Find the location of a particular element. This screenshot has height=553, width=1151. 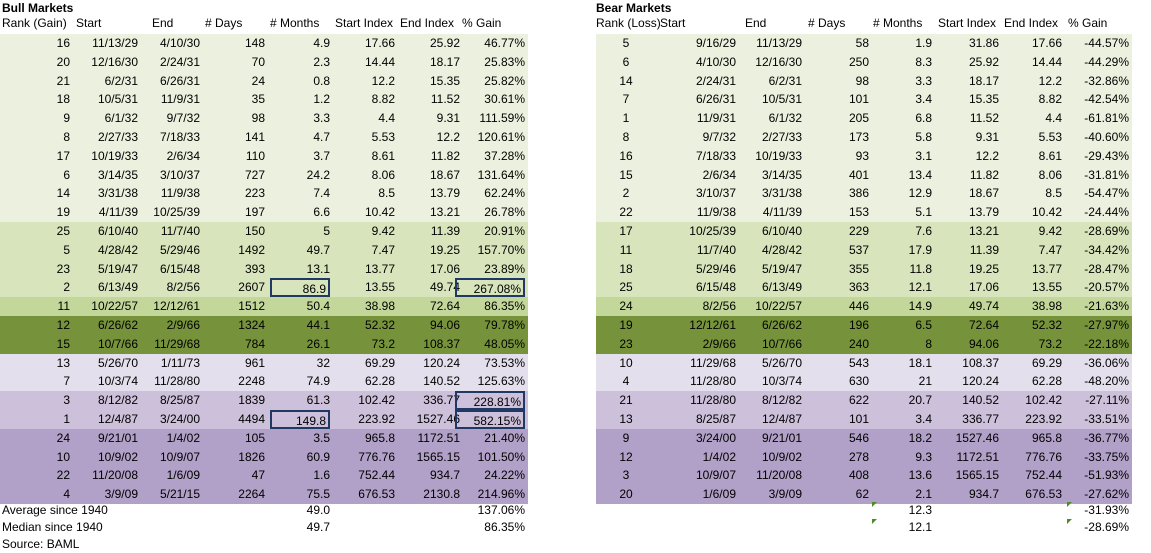

bull-cell-months: 4.9 is located at coordinates (321, 43).